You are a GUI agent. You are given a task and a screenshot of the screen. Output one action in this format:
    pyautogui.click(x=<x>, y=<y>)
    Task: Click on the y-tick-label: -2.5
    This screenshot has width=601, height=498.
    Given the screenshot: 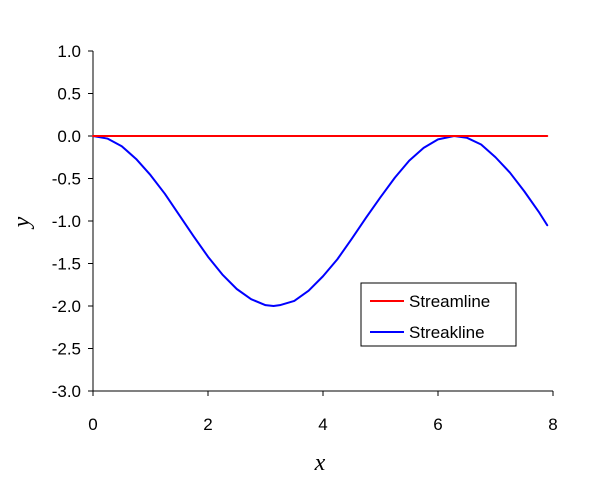 What is the action you would take?
    pyautogui.click(x=66, y=349)
    